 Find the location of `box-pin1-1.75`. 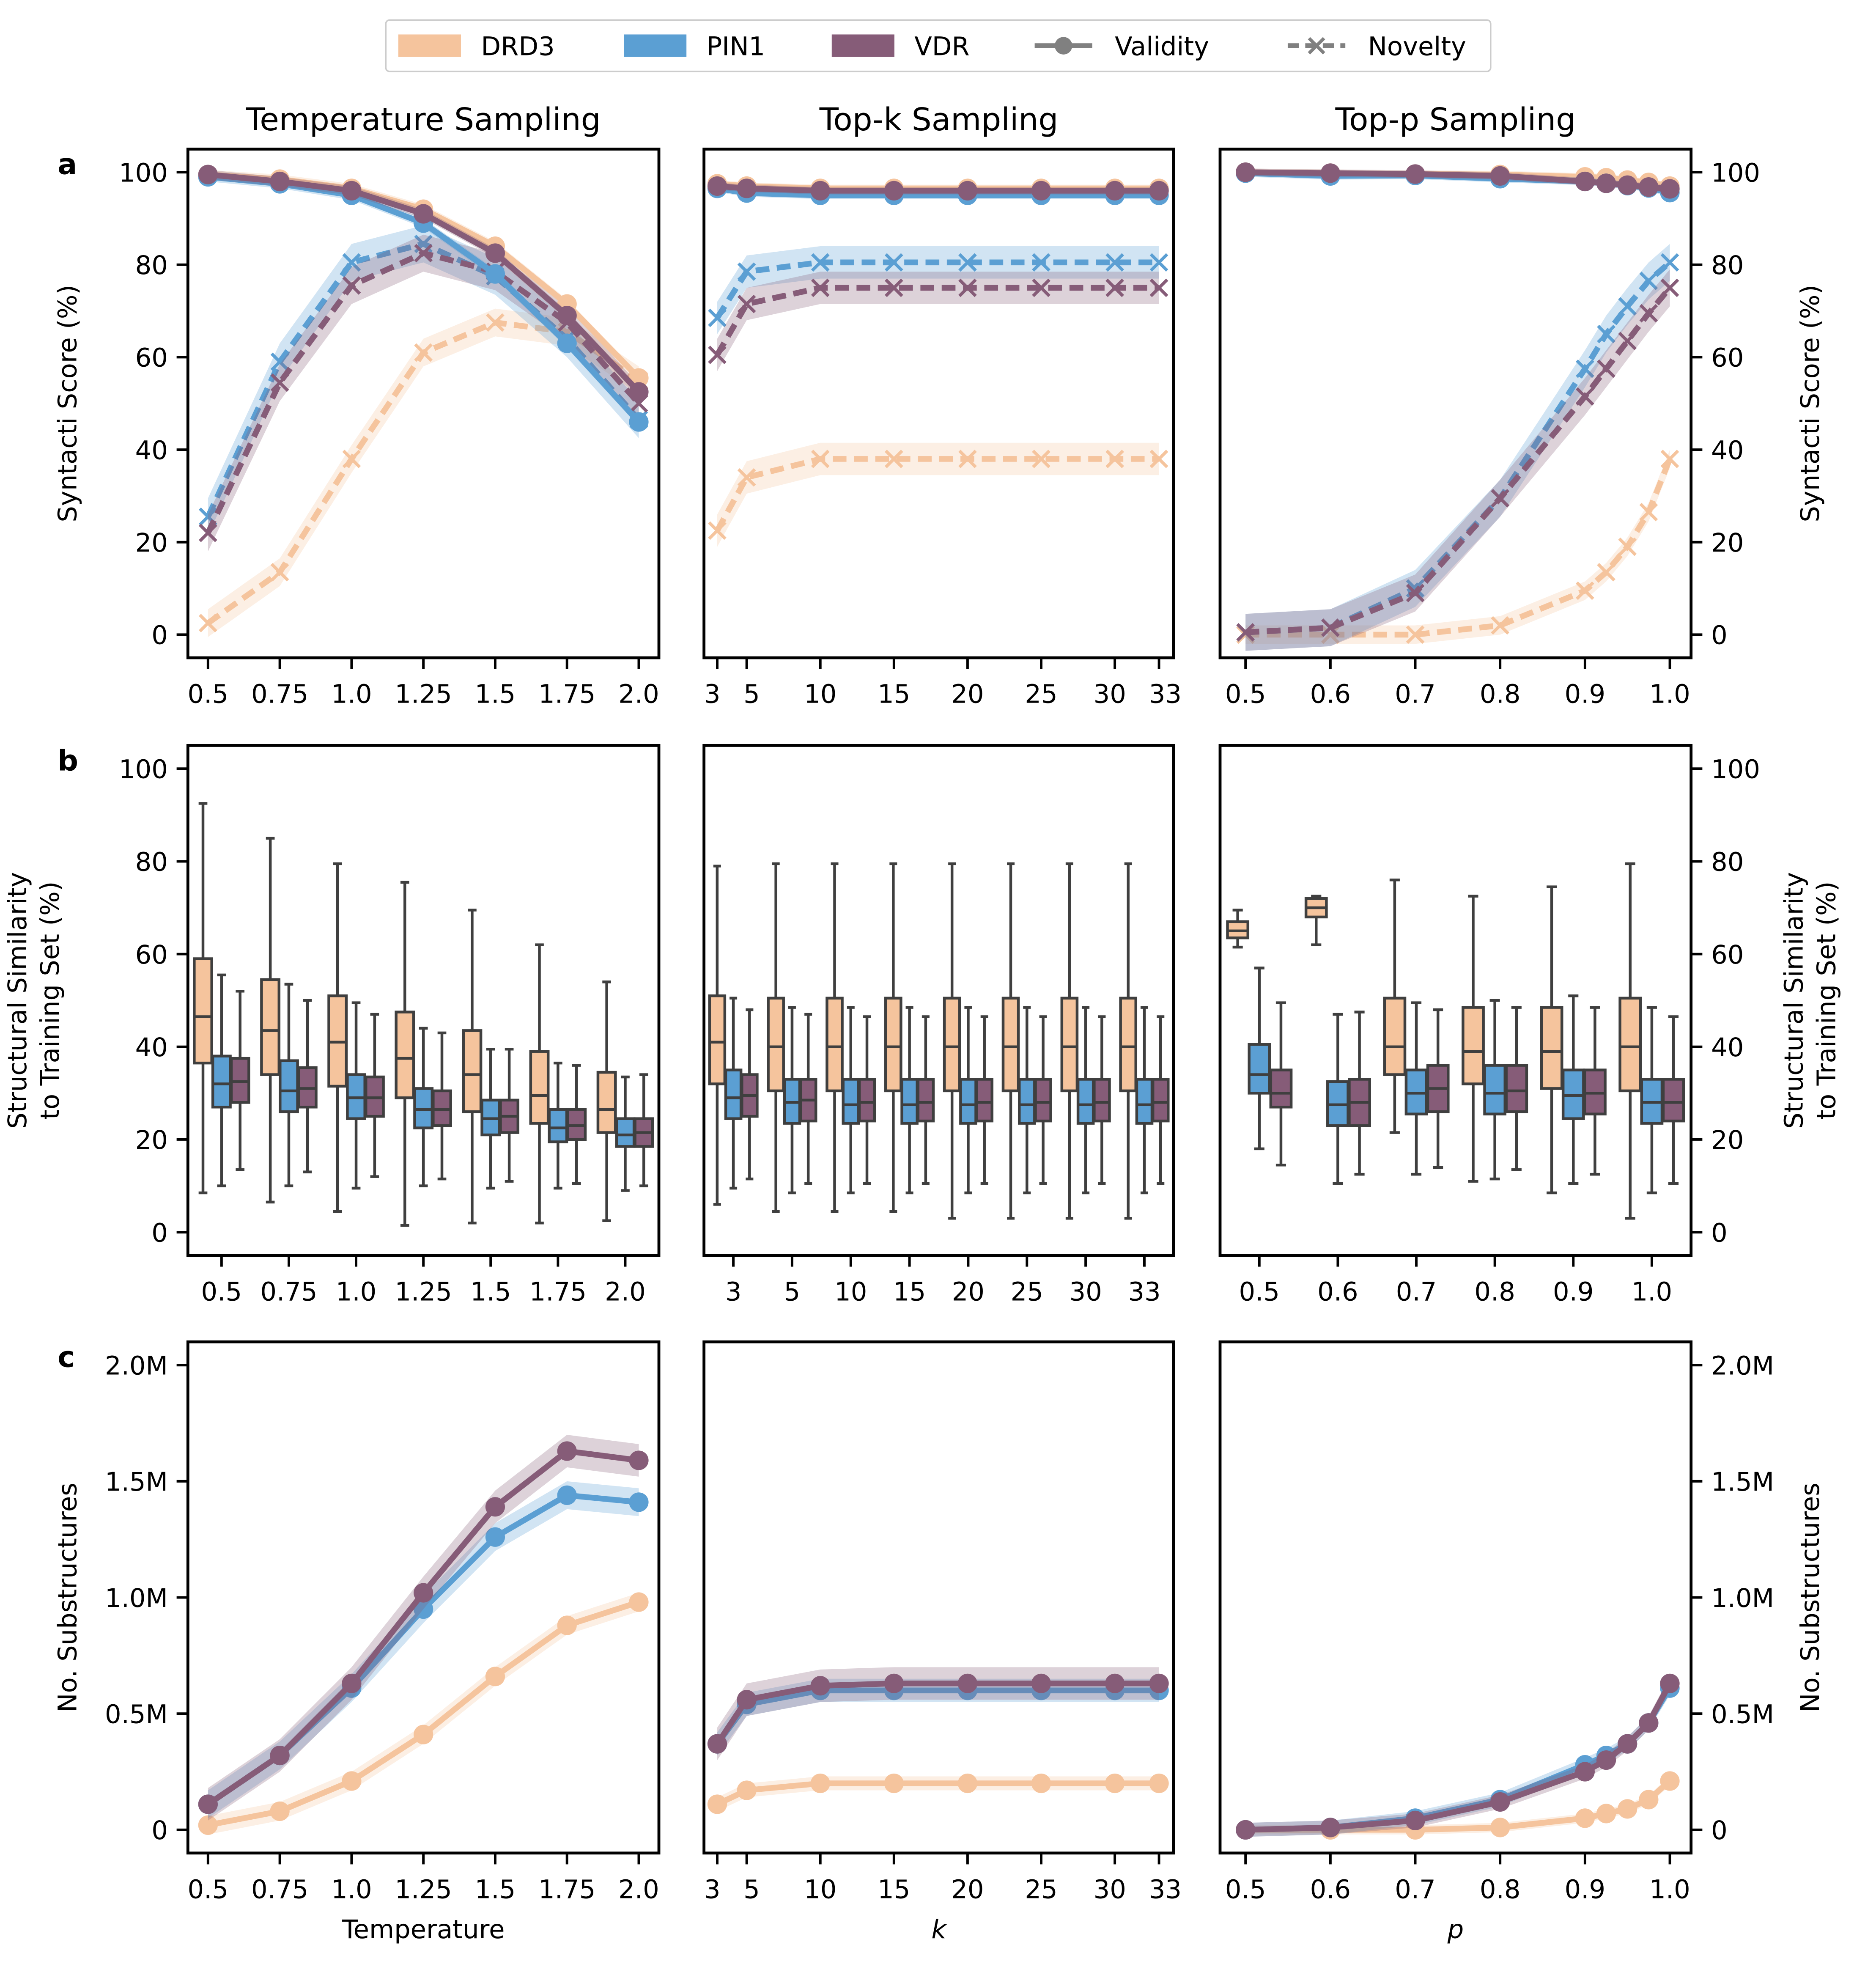

box-pin1-1.75 is located at coordinates (558, 1125).